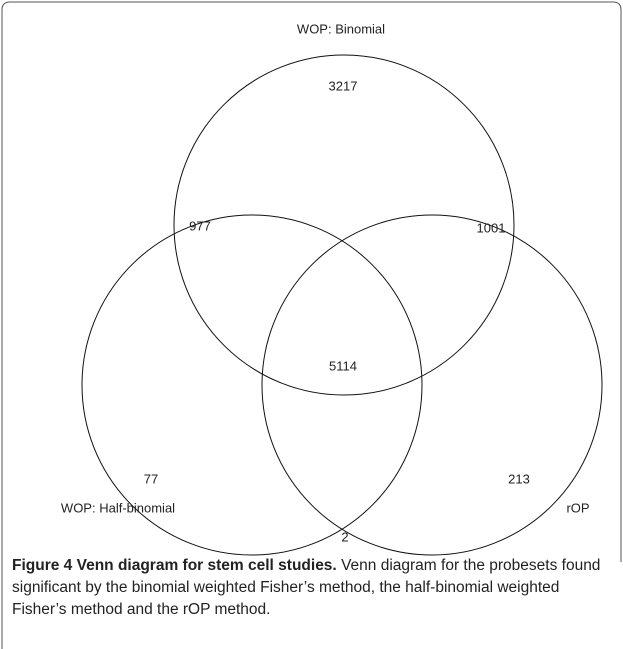  Describe the element at coordinates (343, 365) in the screenshot. I see `region-count: 5114` at that location.